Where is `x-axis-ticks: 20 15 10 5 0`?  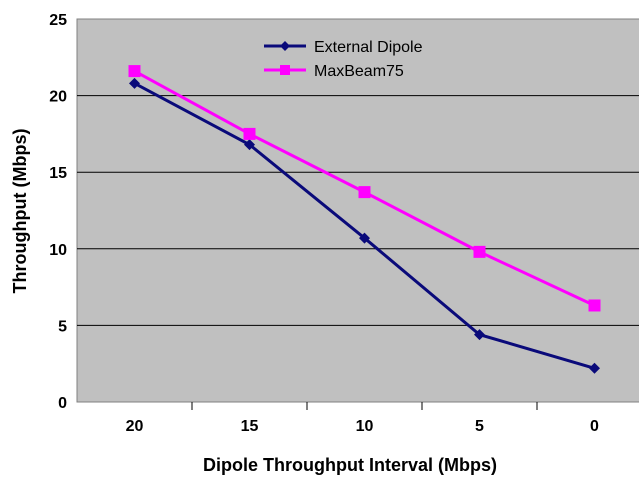 x-axis-ticks: 20 15 10 5 0 is located at coordinates (362, 418).